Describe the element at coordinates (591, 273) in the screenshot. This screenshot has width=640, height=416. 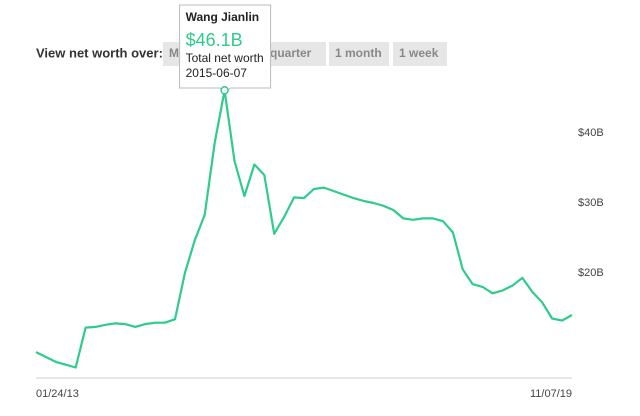
I see `y-tick-label: $20B` at that location.